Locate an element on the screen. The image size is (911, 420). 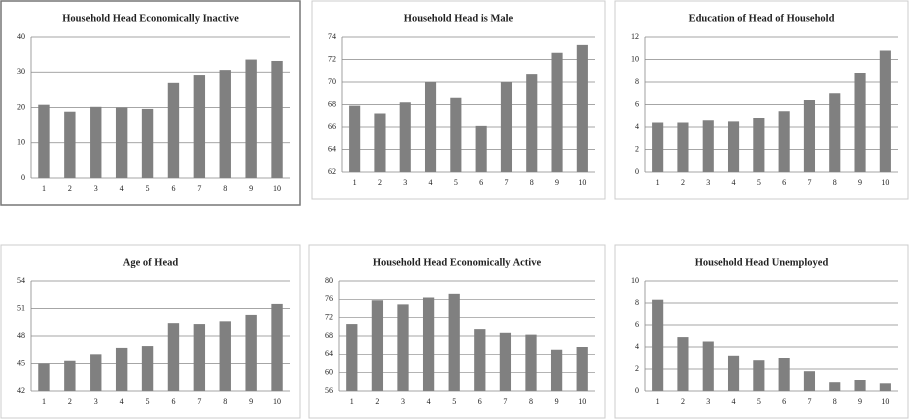
y-tick-label: 42 is located at coordinates (21, 390).